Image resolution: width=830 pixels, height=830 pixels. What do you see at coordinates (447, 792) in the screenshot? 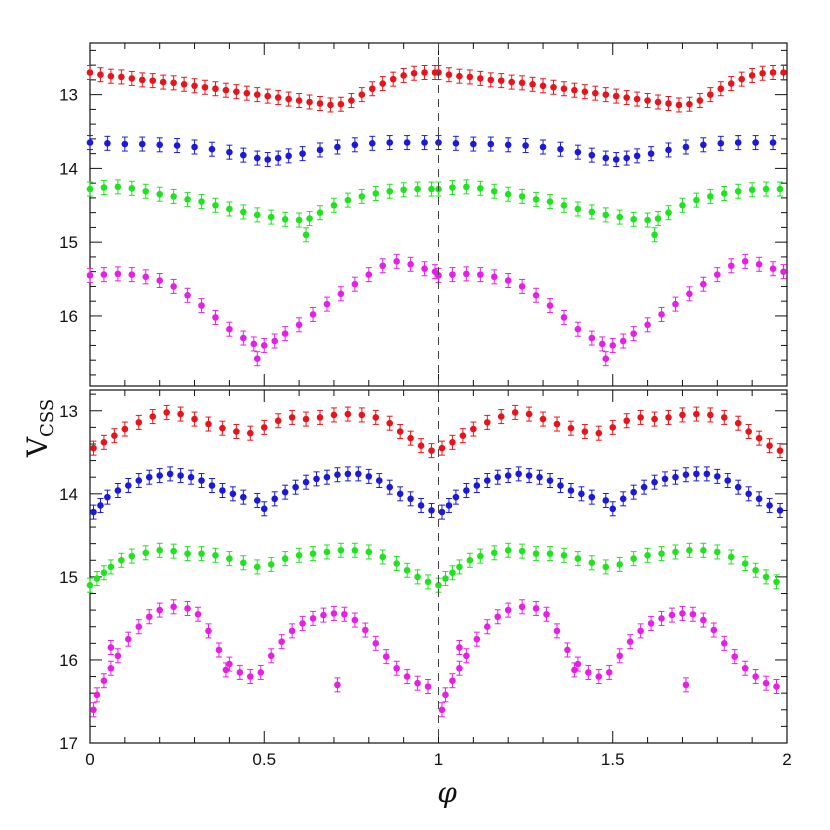
I see `x-axis-title: φ` at bounding box center [447, 792].